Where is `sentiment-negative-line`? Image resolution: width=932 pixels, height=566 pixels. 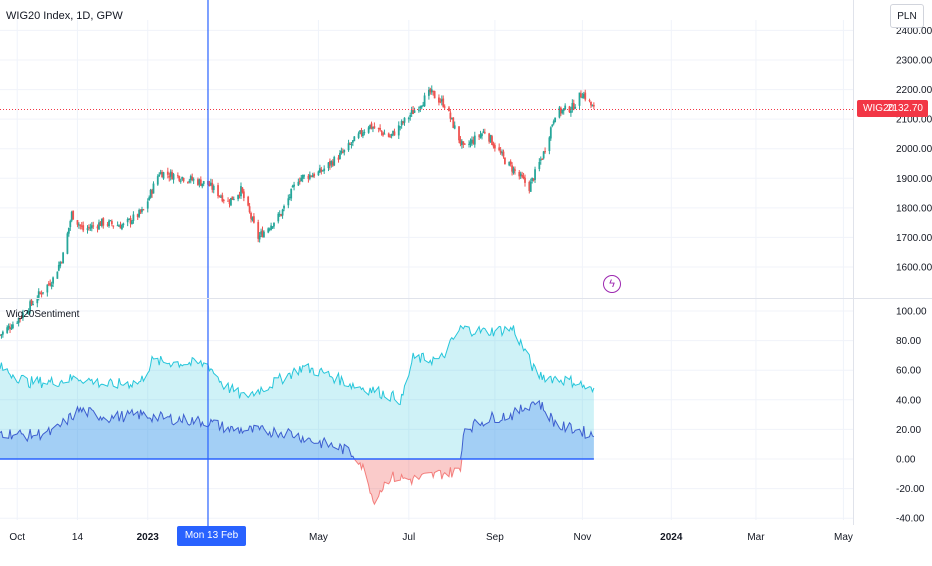
sentiment-negative-line is located at coordinates (297, 482).